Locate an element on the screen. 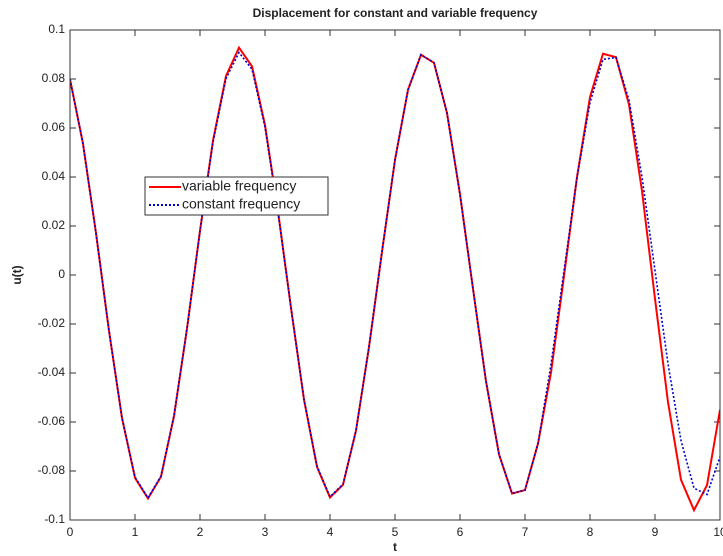 The image size is (723, 556). x-tick-label: 3 is located at coordinates (265, 532).